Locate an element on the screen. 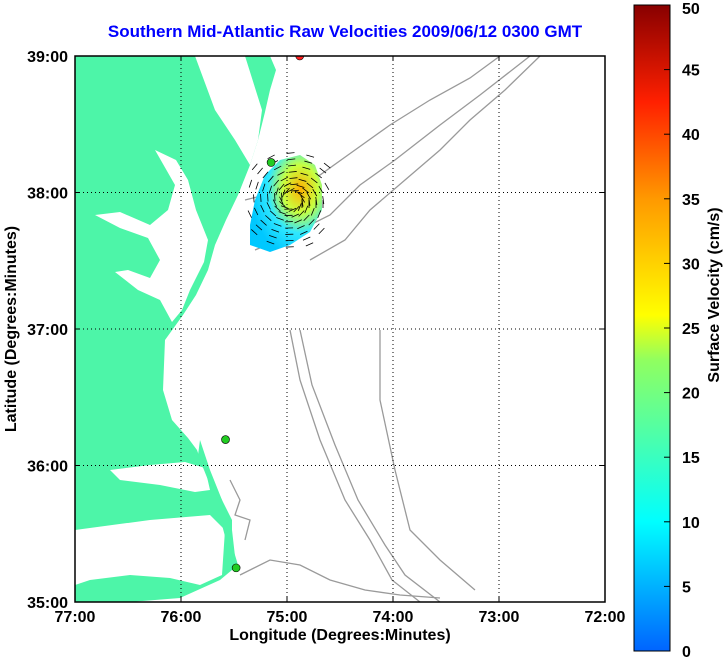 The height and width of the screenshot is (659, 724). x-tick-label: 74:00 is located at coordinates (393, 617).